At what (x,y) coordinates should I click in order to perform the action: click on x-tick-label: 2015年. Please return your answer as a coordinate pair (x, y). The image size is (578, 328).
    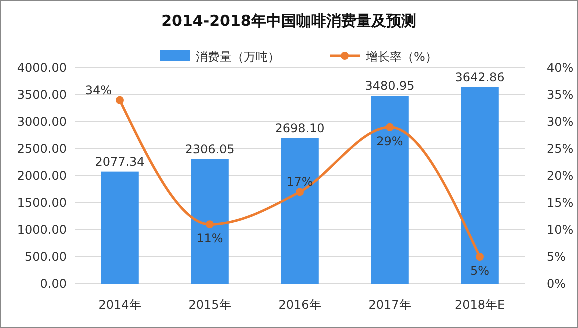
    Looking at the image, I should click on (210, 305).